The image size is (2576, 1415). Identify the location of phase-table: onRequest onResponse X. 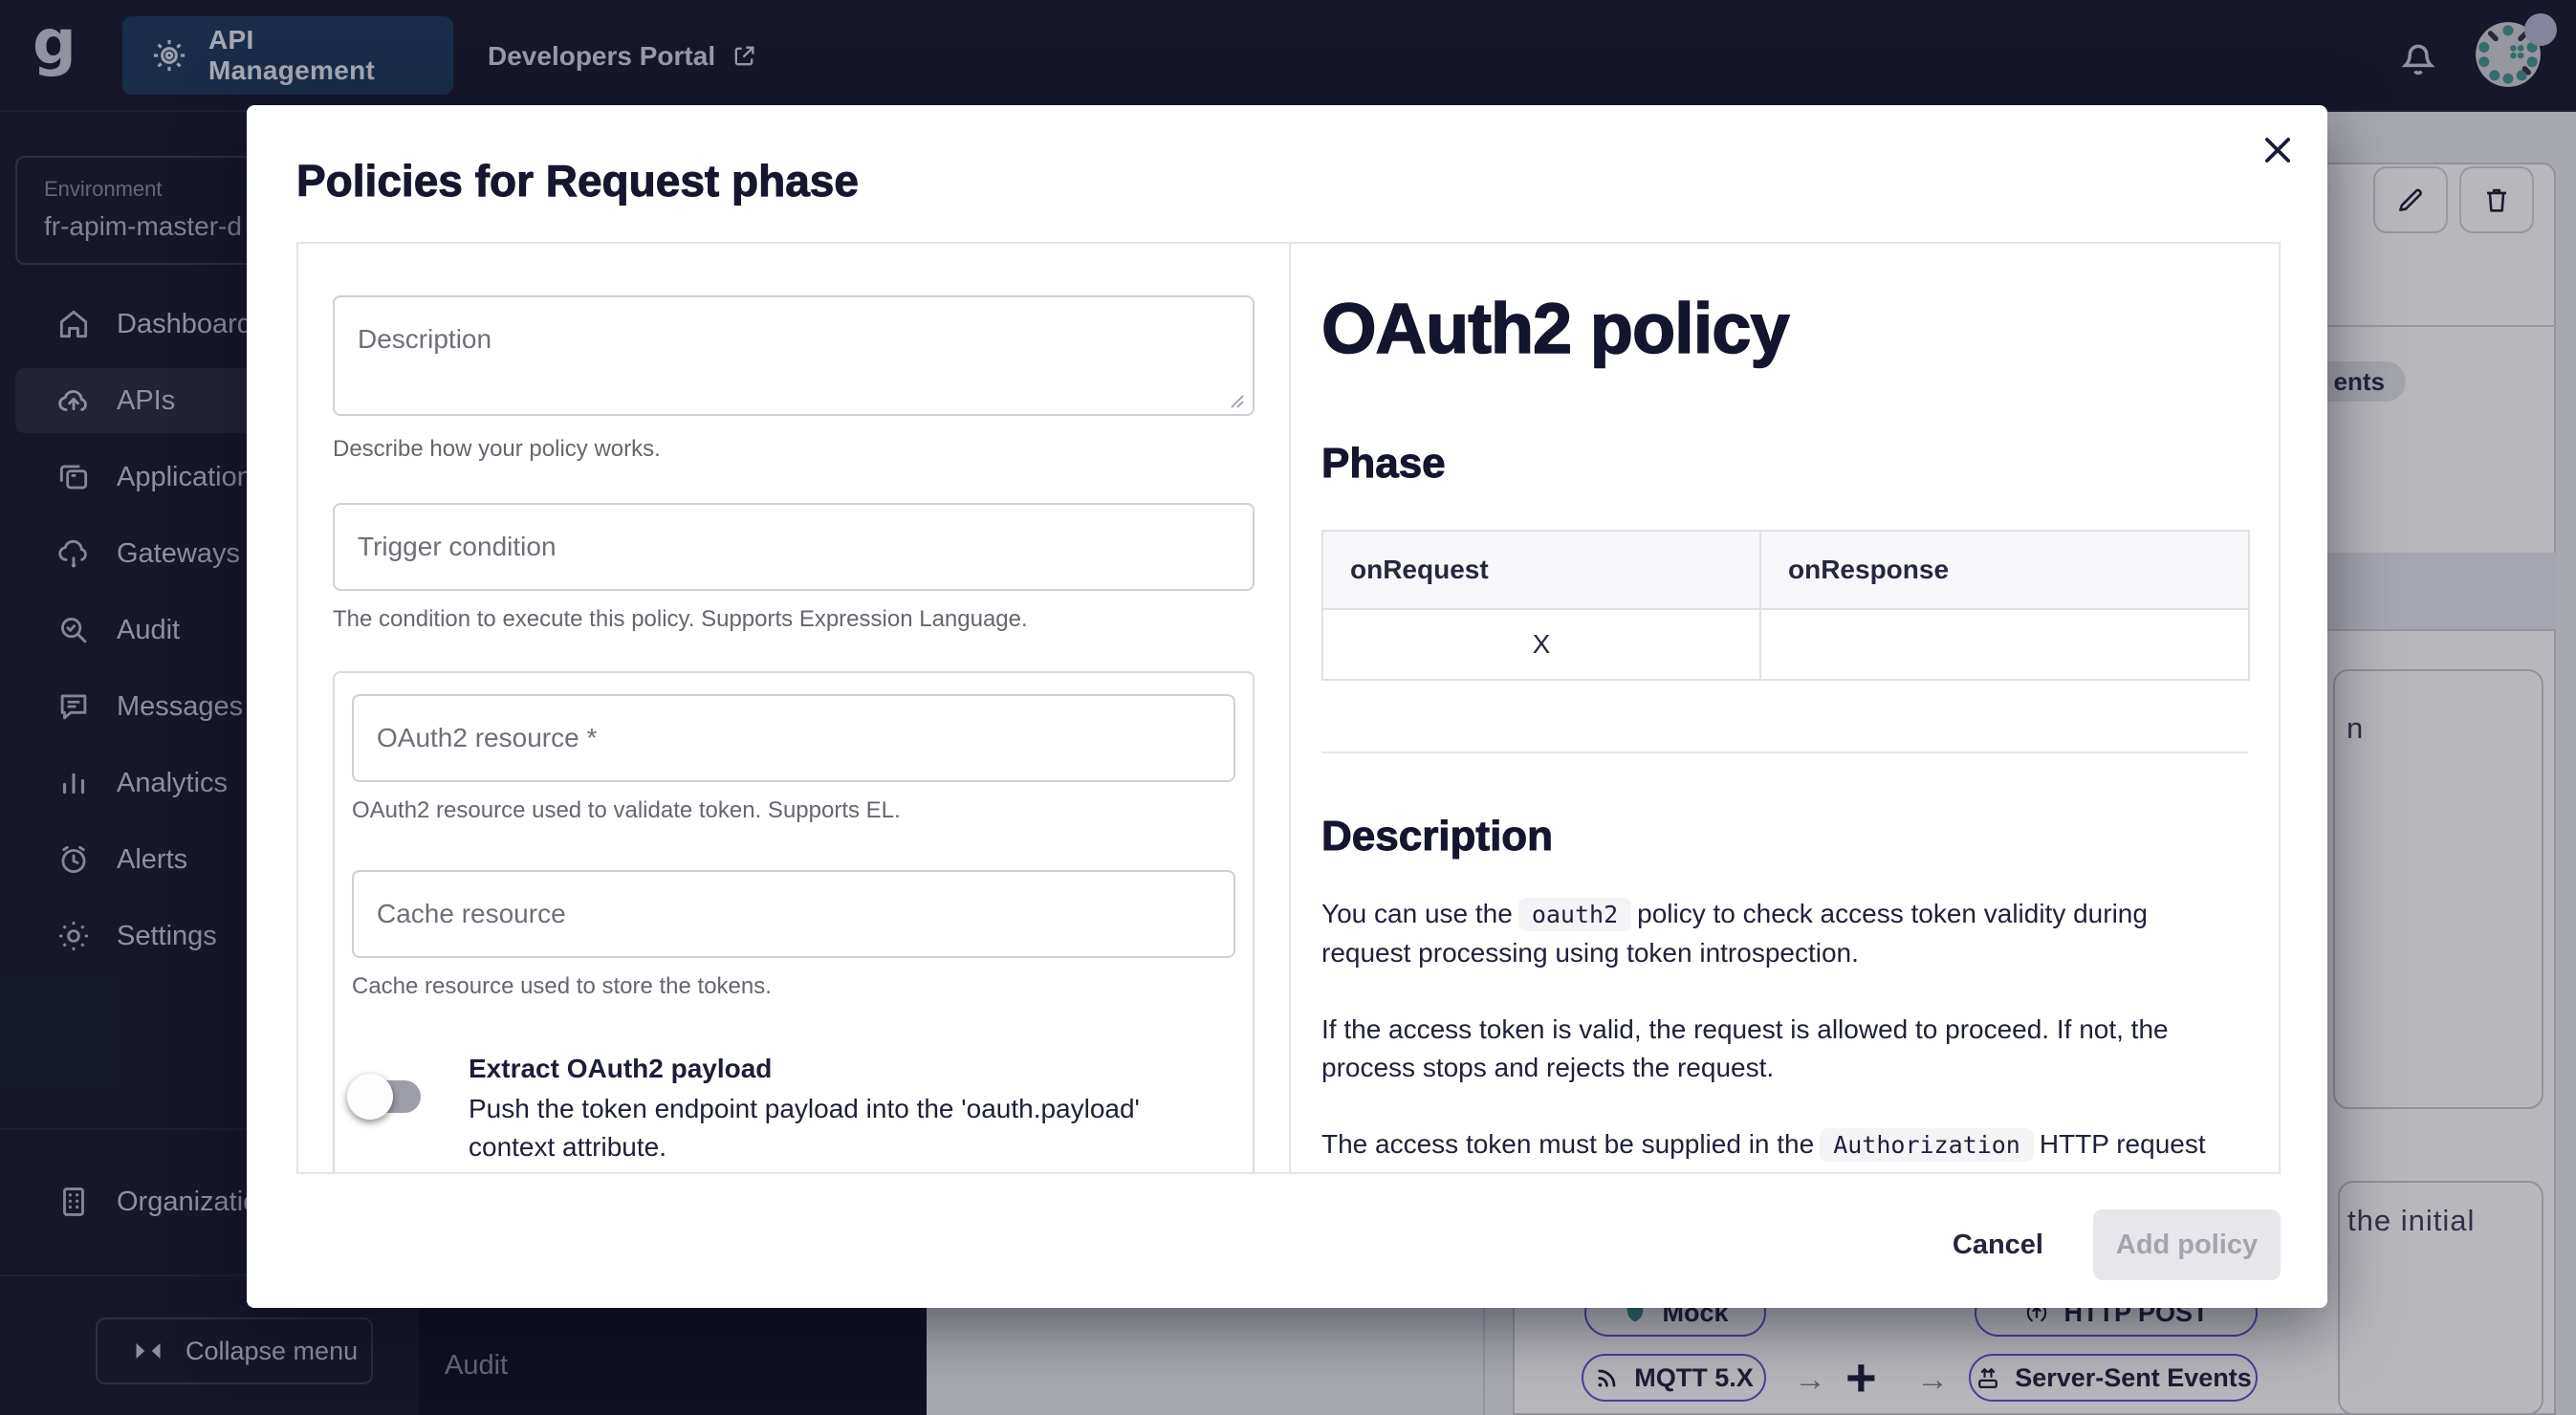
(1785, 605).